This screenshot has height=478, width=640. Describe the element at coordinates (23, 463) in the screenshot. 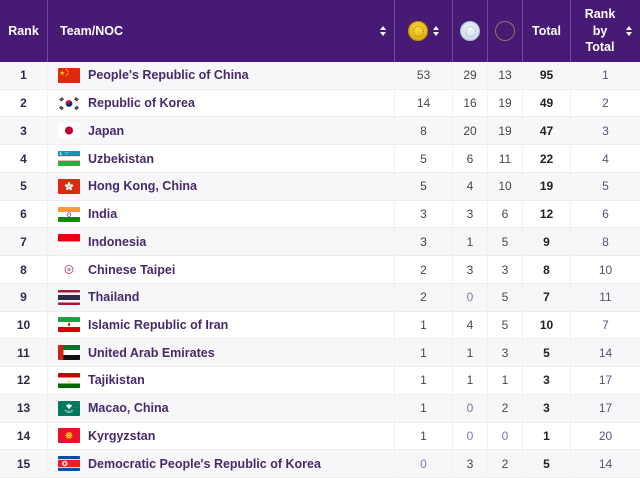

I see `rank-cell: 15` at that location.